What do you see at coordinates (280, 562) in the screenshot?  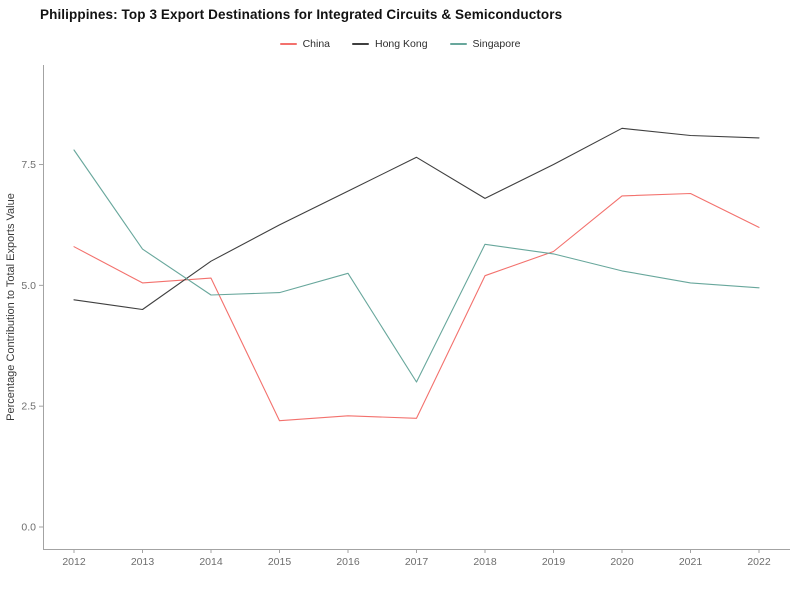 I see `x-tick-label: 2015` at bounding box center [280, 562].